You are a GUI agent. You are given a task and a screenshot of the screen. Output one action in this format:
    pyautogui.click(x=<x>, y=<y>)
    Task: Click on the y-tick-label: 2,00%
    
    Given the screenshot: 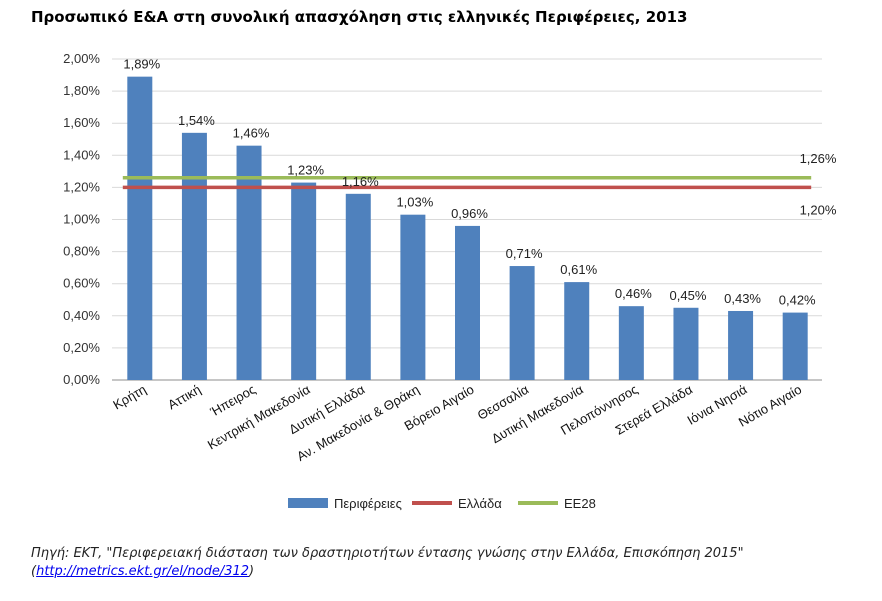 What is the action you would take?
    pyautogui.click(x=81, y=58)
    